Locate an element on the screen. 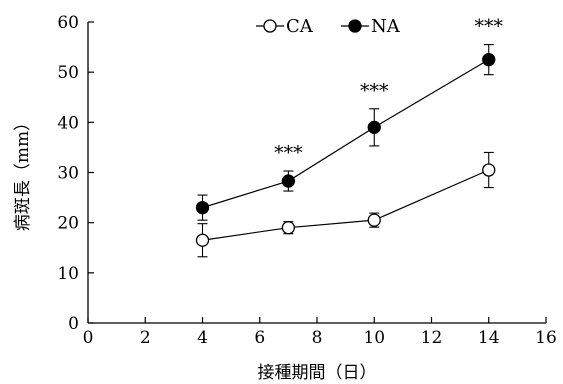 The width and height of the screenshot is (563, 384). legend-label-ca: CA is located at coordinates (300, 26).